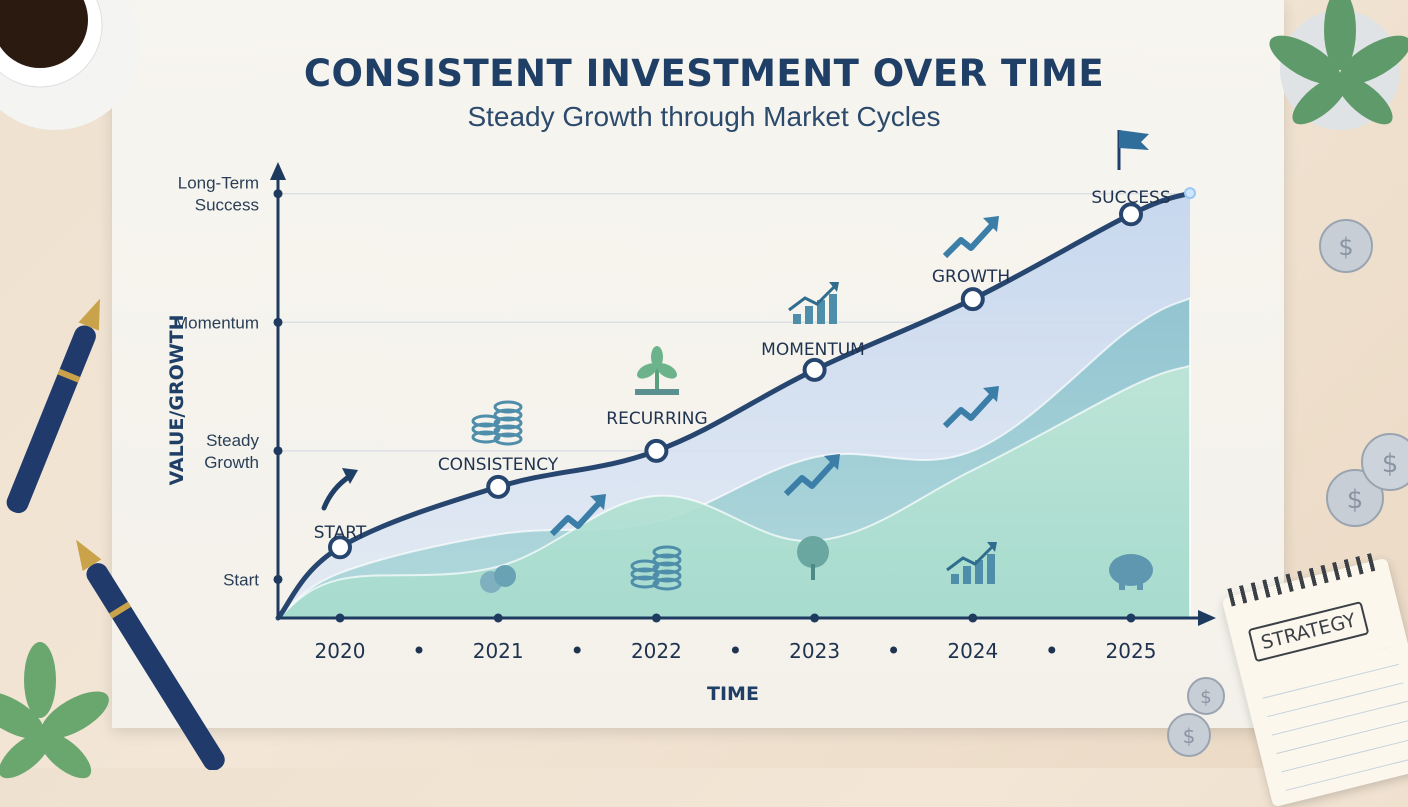  I want to click on y-tick-label: Momentum, so click(216, 322).